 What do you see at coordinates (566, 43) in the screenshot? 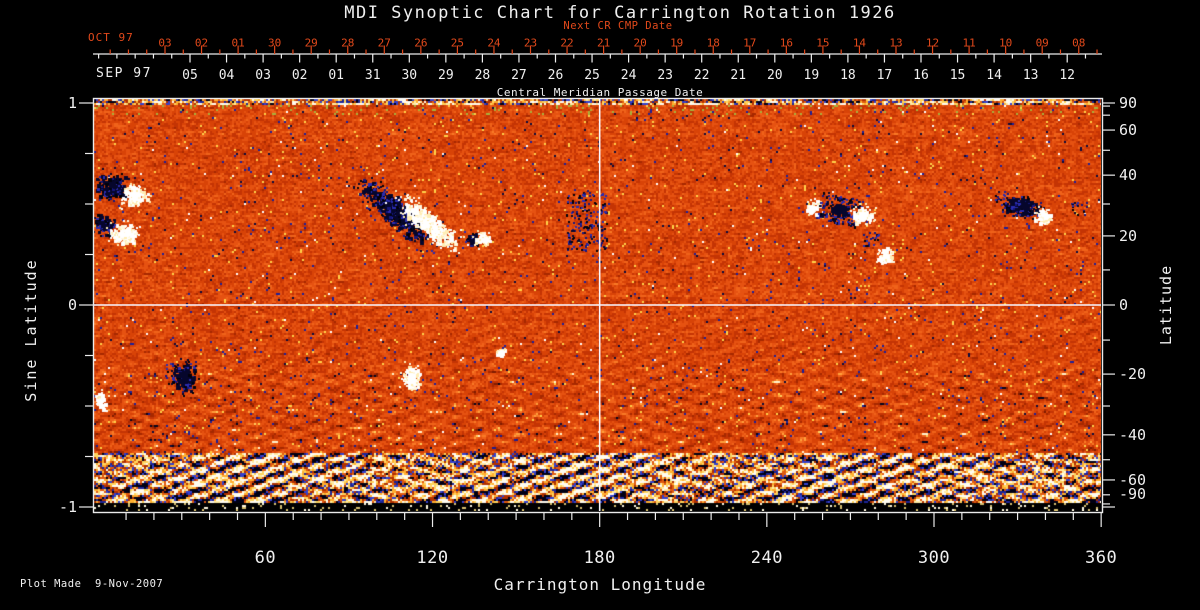
I see `next-cr-day-label: 22` at bounding box center [566, 43].